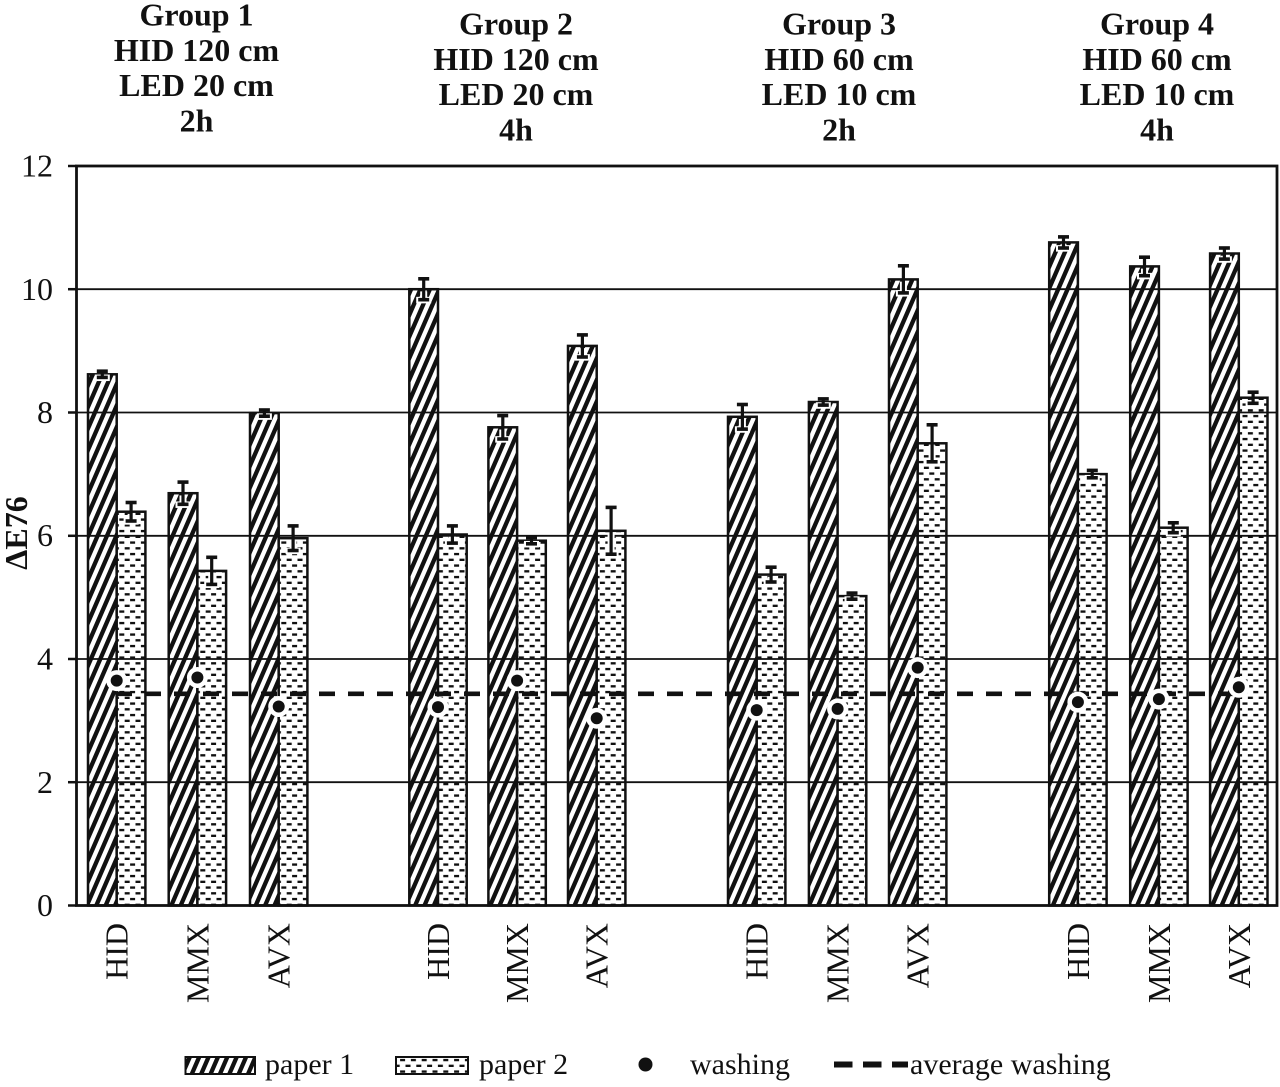 Image resolution: width=1280 pixels, height=1087 pixels. Describe the element at coordinates (523, 1064) in the screenshot. I see `svg-text: paper 2` at that location.